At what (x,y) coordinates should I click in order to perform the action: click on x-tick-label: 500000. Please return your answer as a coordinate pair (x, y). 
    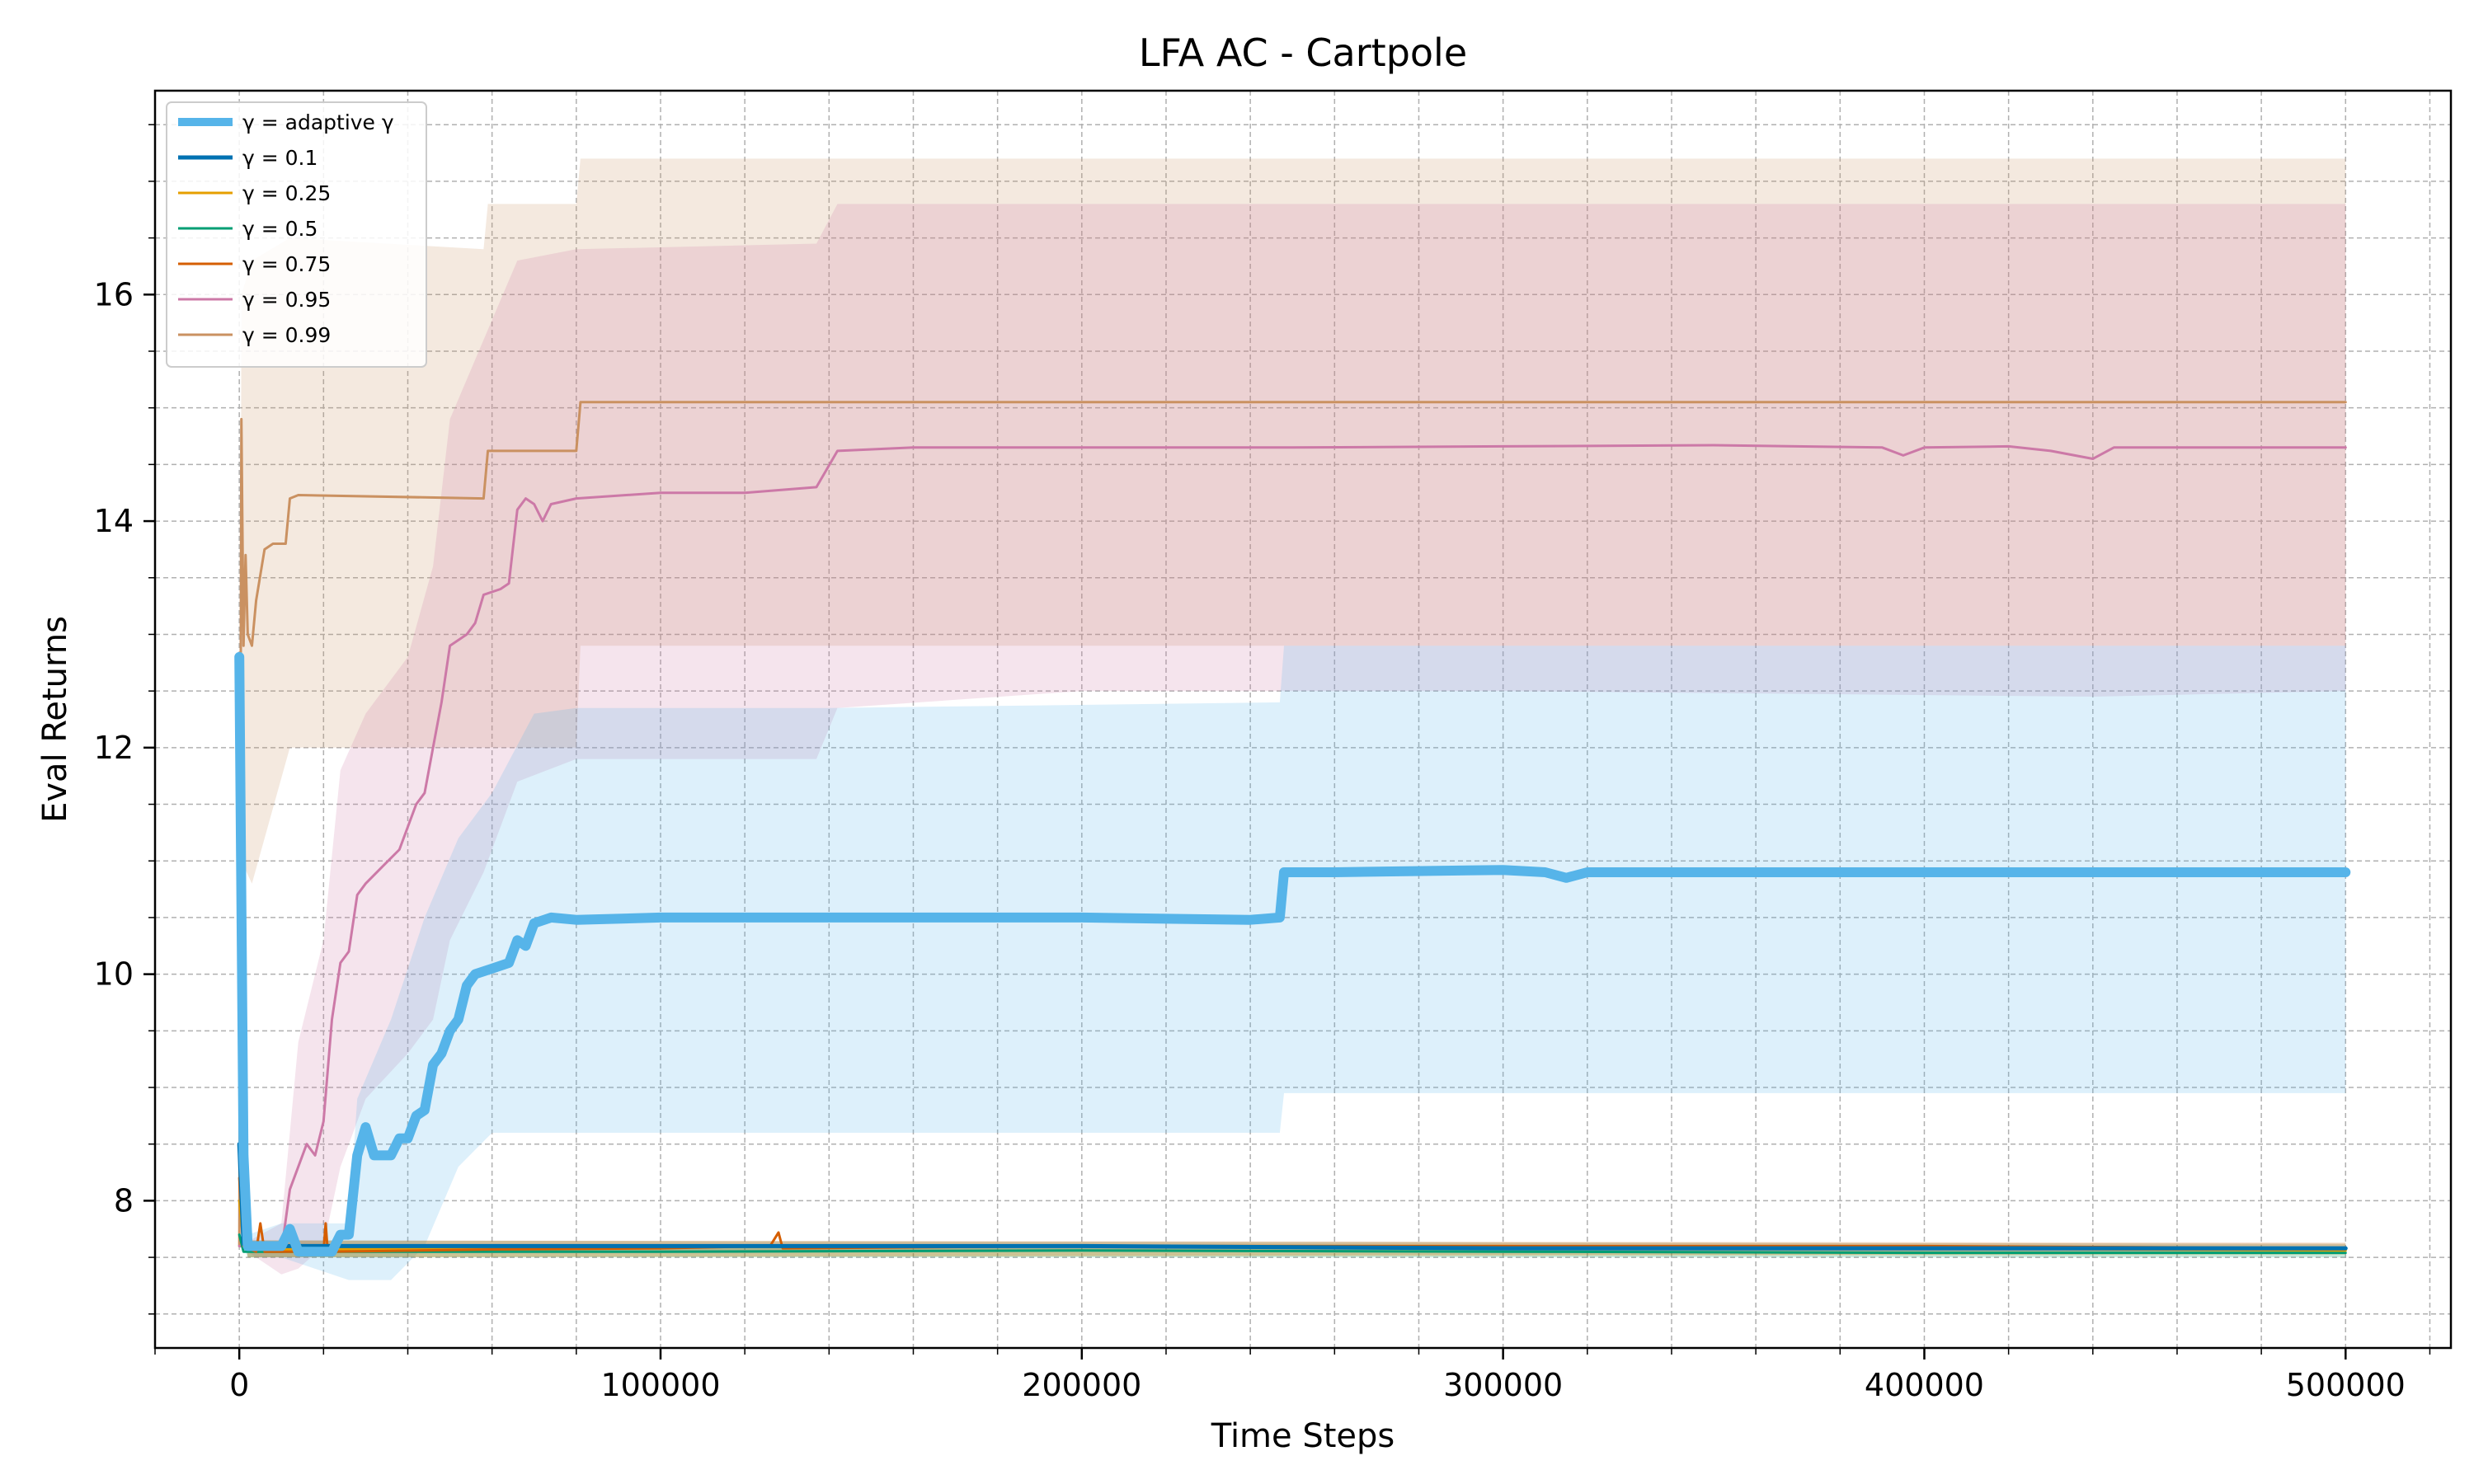
    Looking at the image, I should click on (2346, 1385).